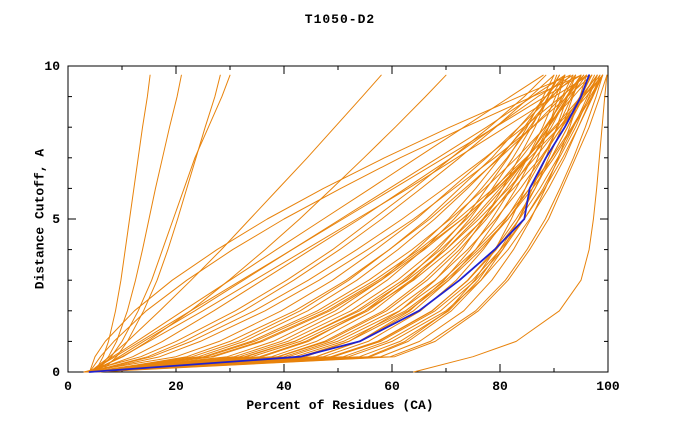 The image size is (680, 440). What do you see at coordinates (340, 405) in the screenshot?
I see `x-axis-label: Percent of Residues (CA)` at bounding box center [340, 405].